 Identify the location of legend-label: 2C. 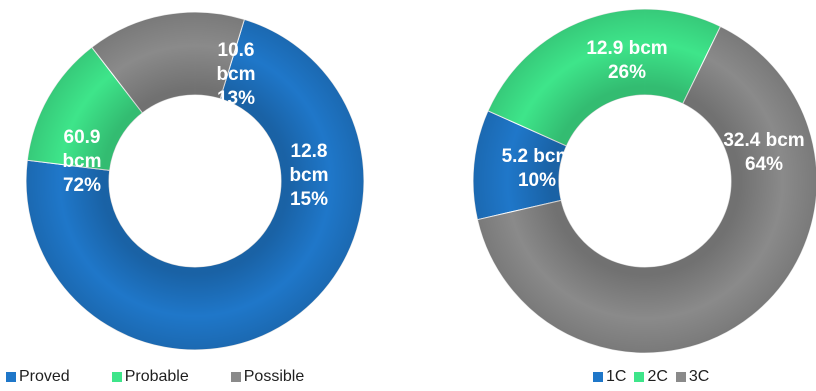
(657, 376).